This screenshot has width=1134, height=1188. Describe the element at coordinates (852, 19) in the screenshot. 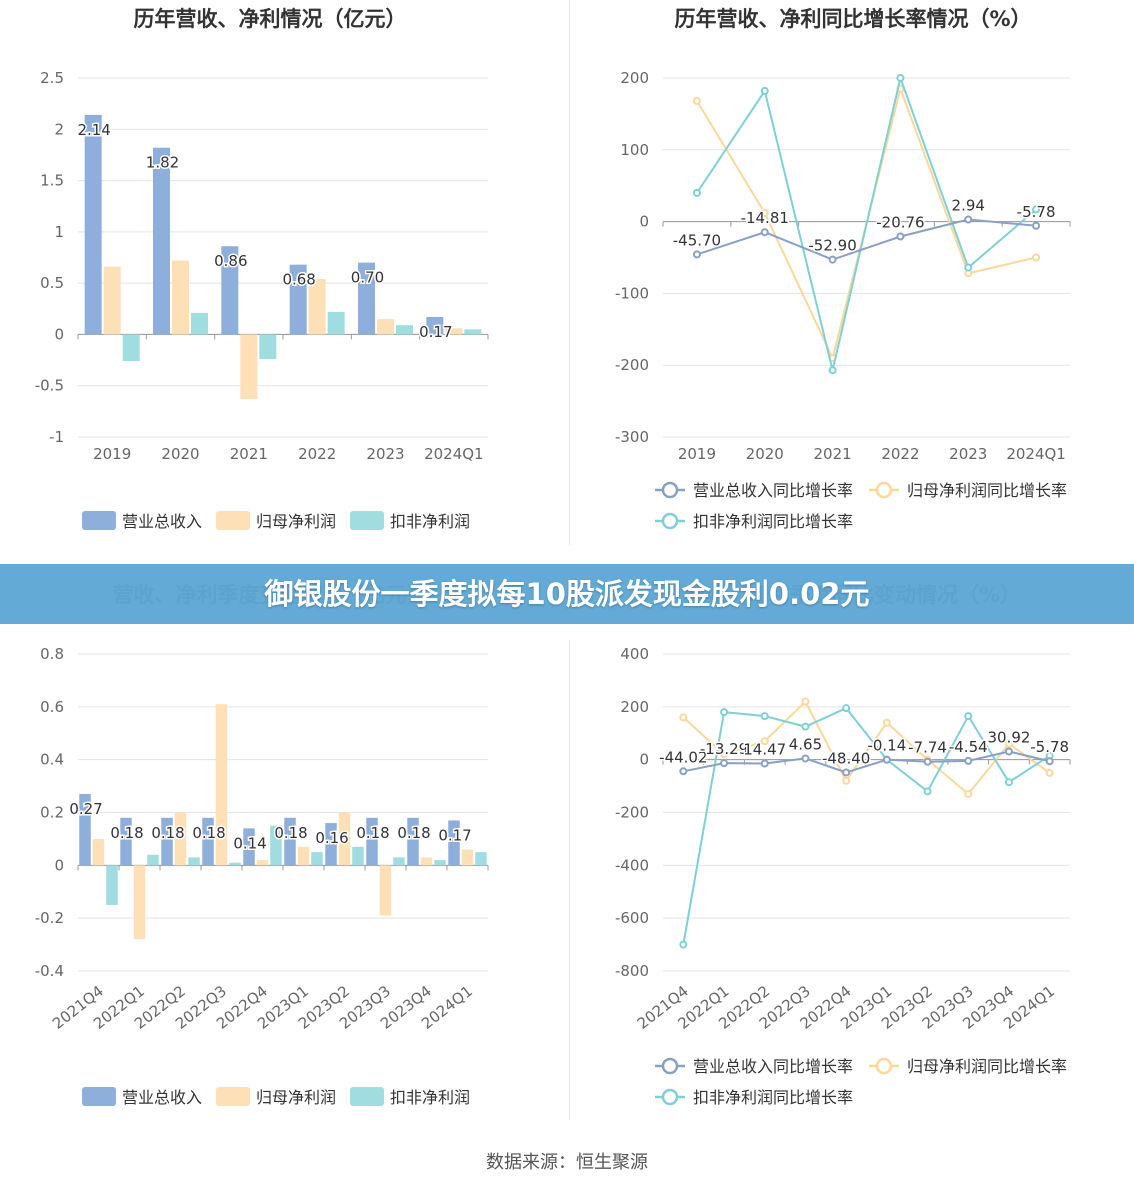

I see `chart-title: 历年营收、净利同比增长率情况（%）` at that location.